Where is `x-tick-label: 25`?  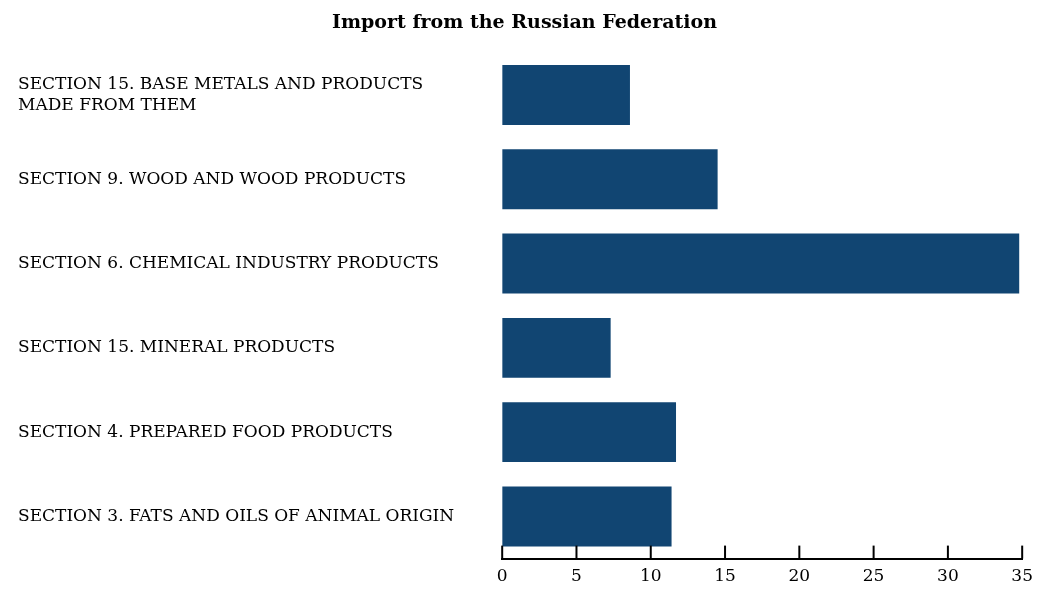 x-tick-label: 25 is located at coordinates (873, 575).